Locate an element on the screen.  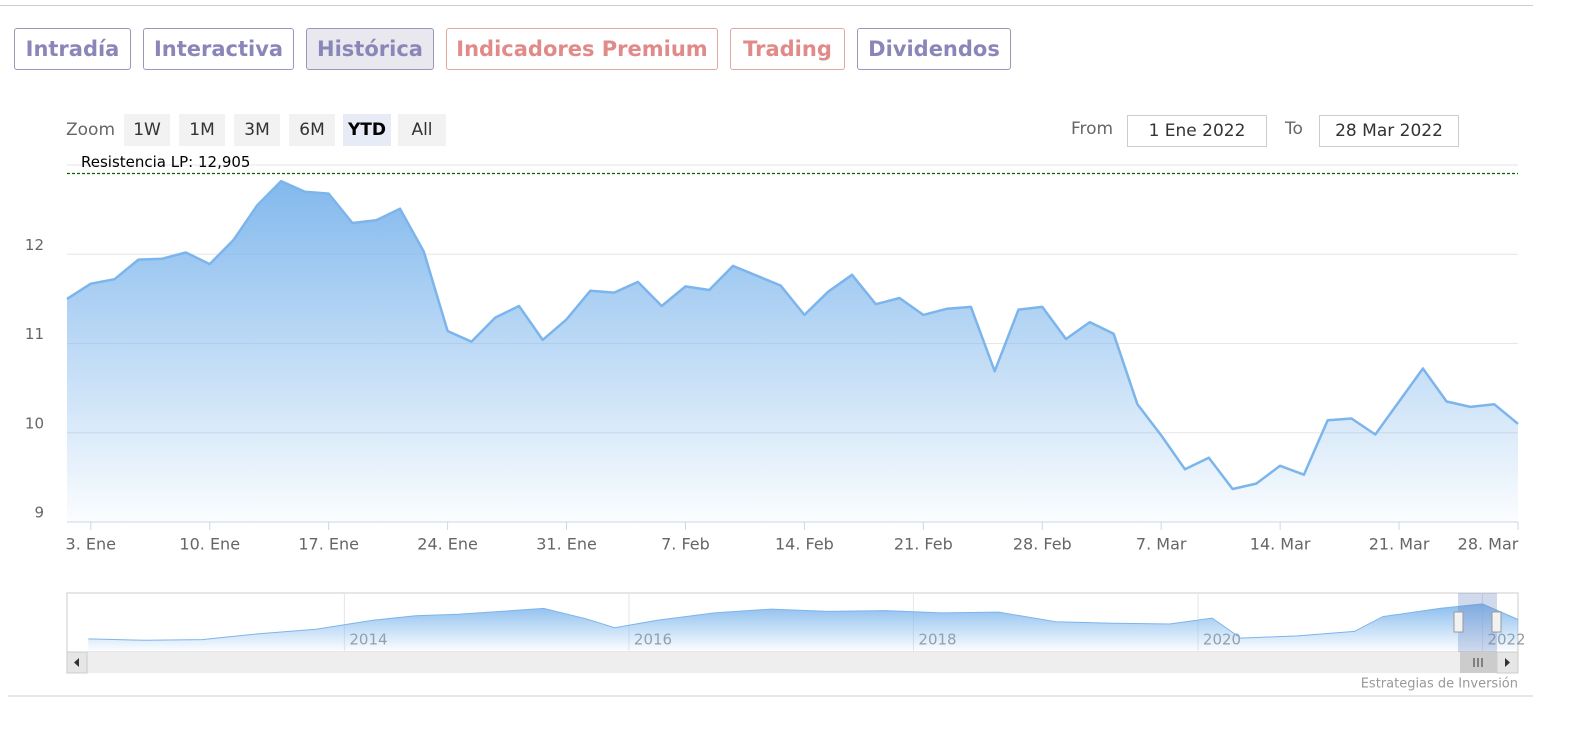
tab: Intradía is located at coordinates (72, 49).